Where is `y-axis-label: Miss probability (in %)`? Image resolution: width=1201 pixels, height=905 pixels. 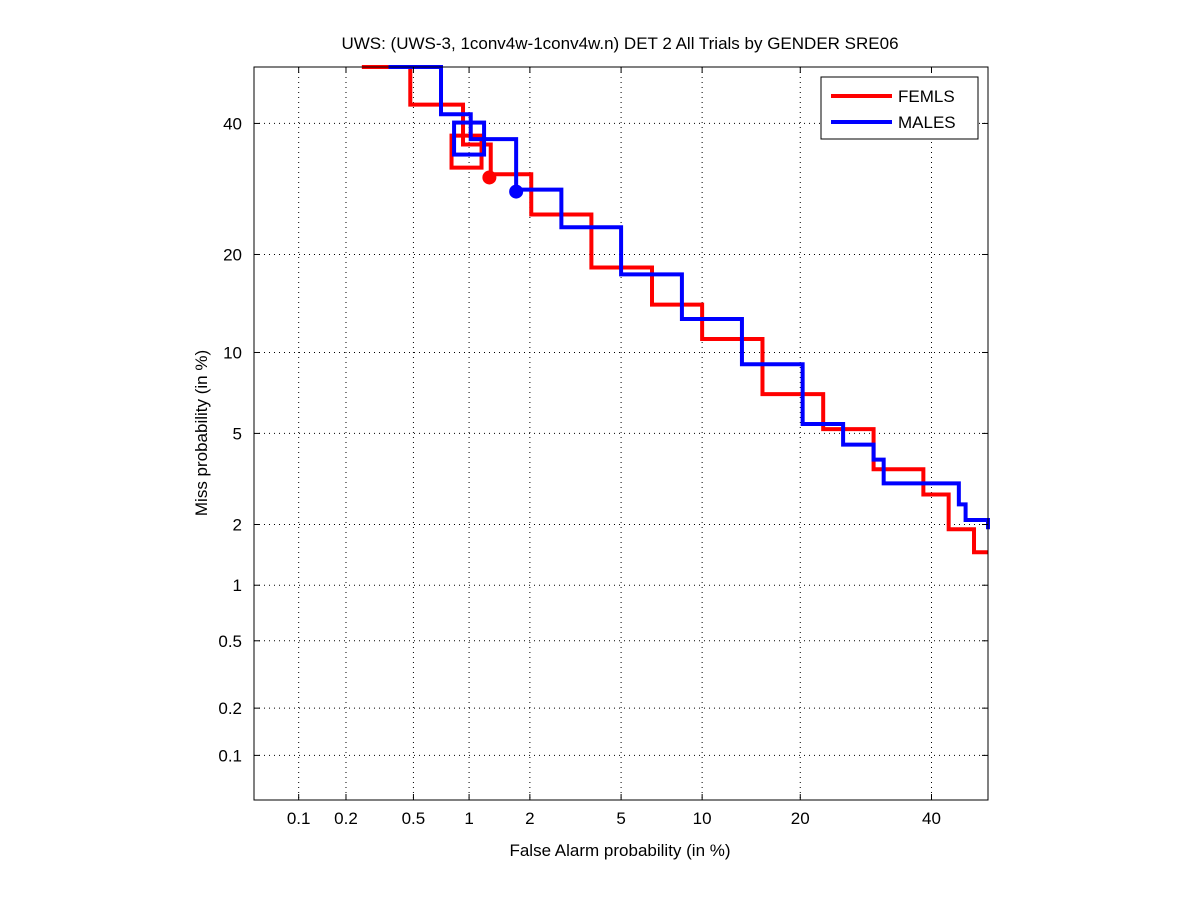
y-axis-label: Miss probability (in %) is located at coordinates (201, 433).